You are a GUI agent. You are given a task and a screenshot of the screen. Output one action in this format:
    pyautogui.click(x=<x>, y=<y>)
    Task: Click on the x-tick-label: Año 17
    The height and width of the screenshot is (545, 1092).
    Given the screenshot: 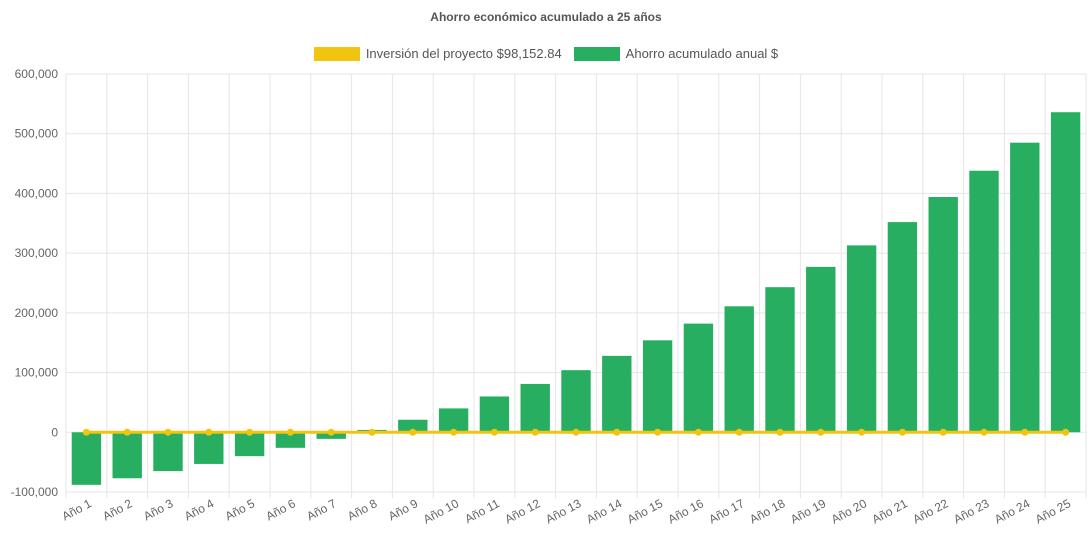 What is the action you would take?
    pyautogui.click(x=726, y=511)
    